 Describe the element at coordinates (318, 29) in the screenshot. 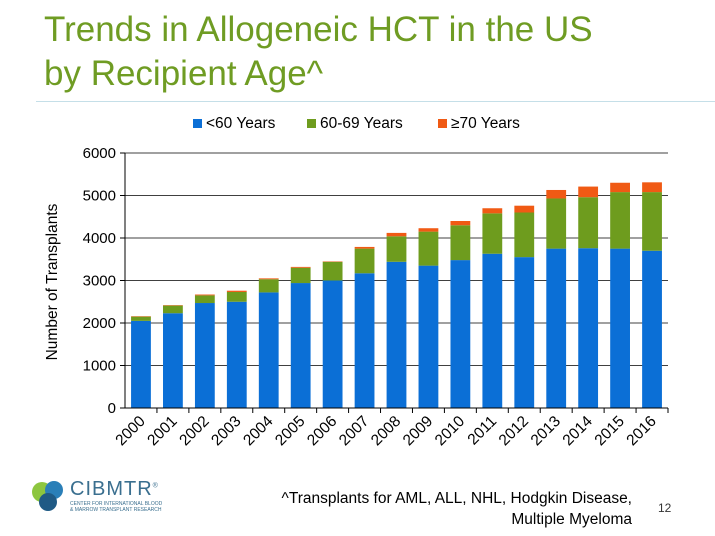

I see `slide-title-line1: Trends in Allogeneic HCT in the US` at that location.